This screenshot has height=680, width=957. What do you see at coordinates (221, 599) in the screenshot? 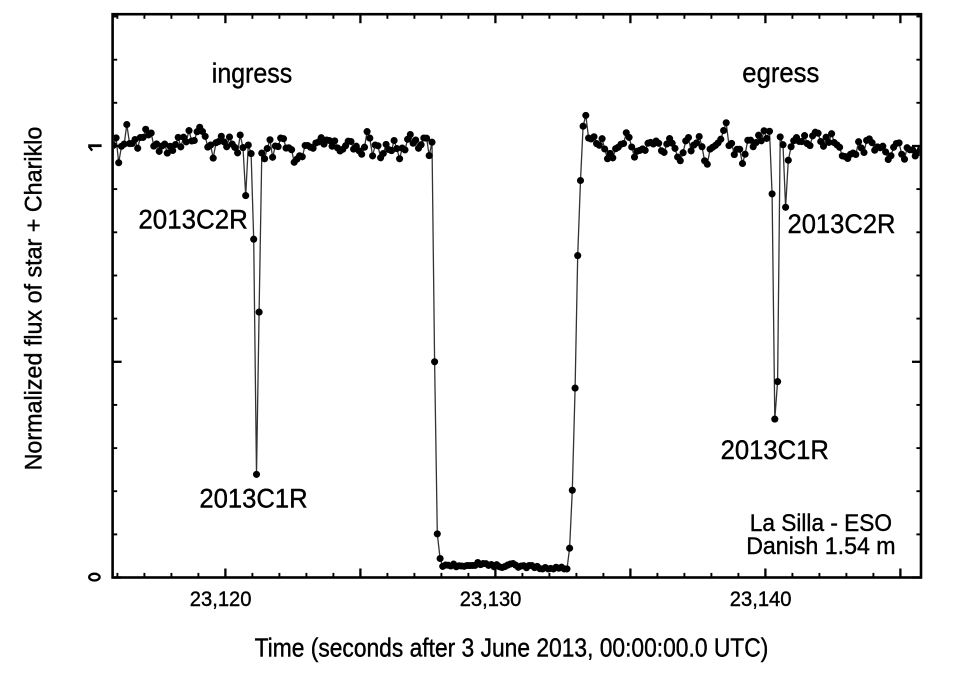
I see `svg-text: 23,120` at bounding box center [221, 599].